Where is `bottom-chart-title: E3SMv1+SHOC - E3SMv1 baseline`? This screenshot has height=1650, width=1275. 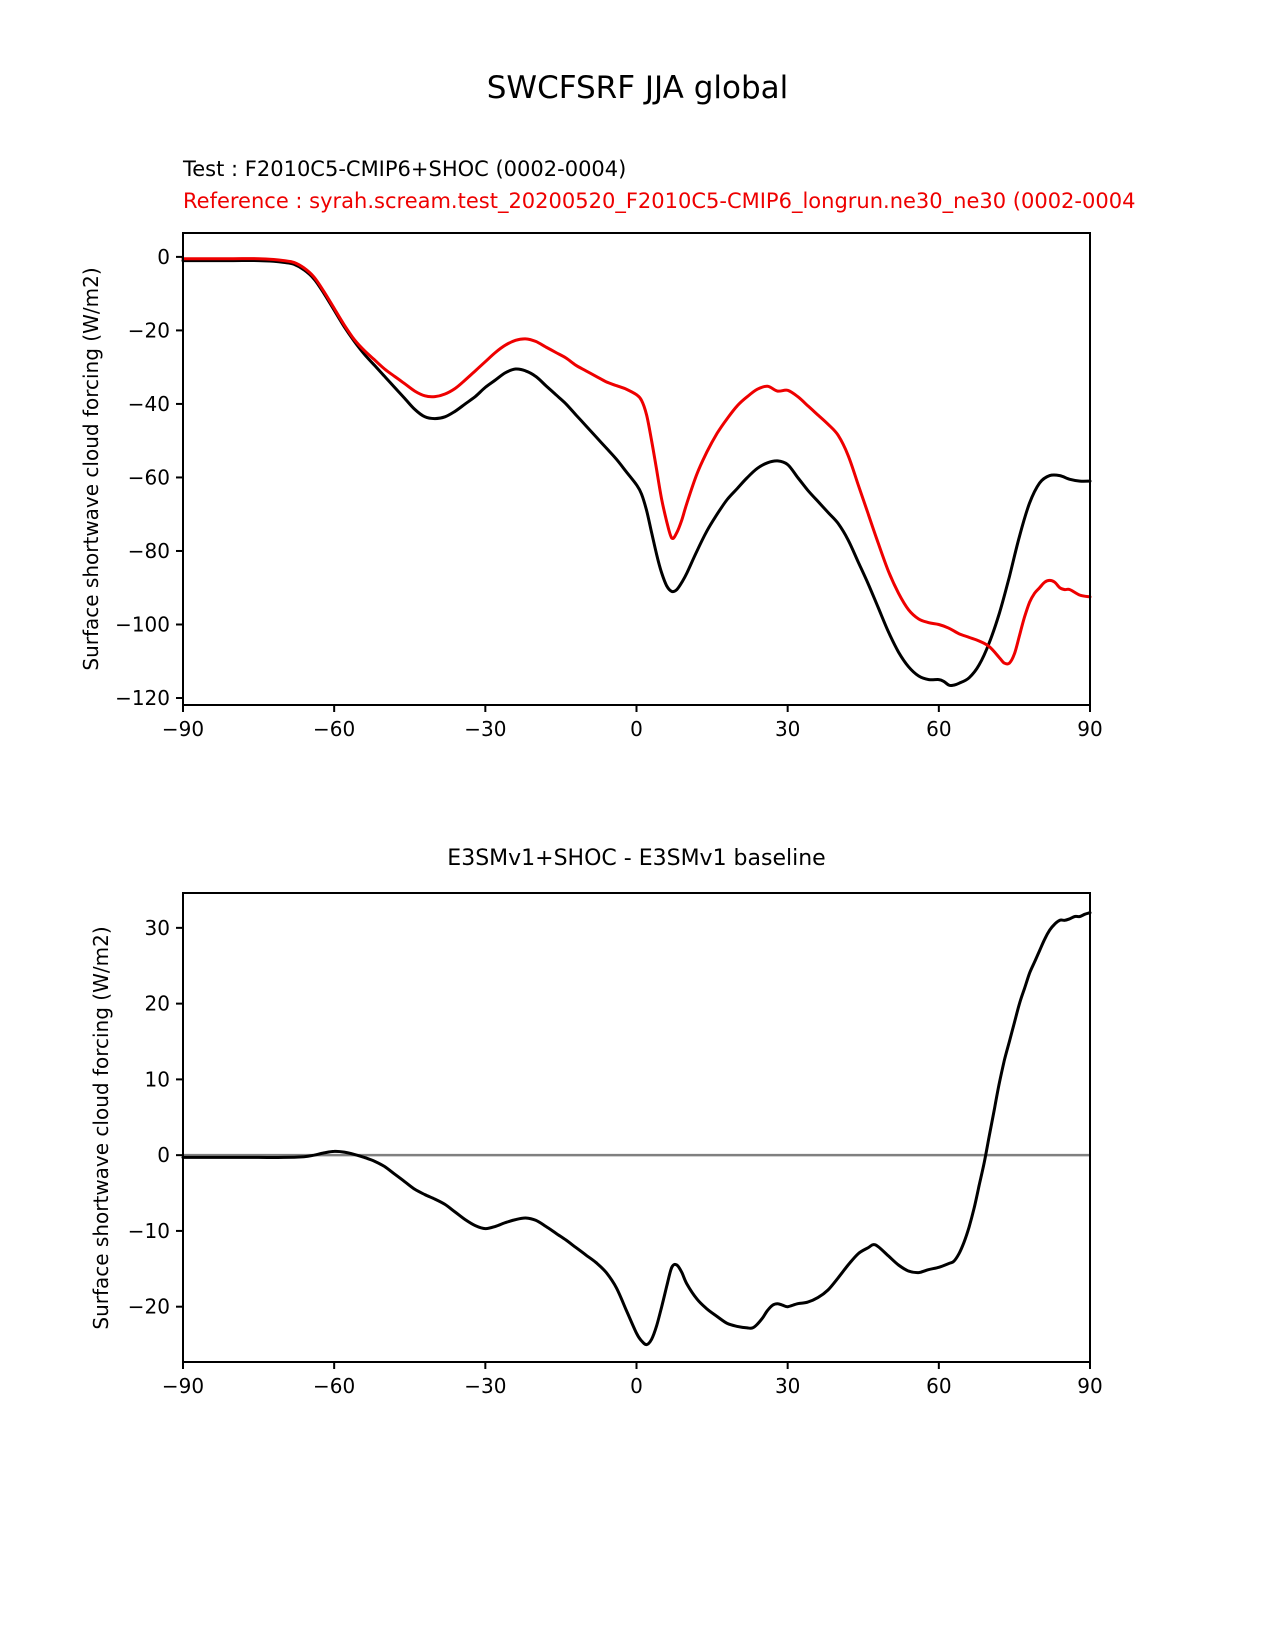 bottom-chart-title: E3SMv1+SHOC - E3SMv1 baseline is located at coordinates (636, 858).